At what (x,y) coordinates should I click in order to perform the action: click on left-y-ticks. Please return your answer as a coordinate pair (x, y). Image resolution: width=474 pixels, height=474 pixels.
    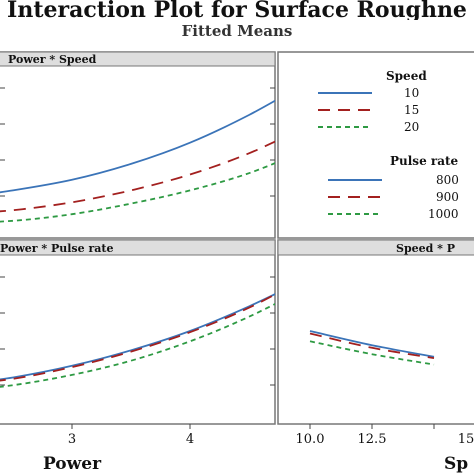
    Looking at the image, I should click on (2, 236).